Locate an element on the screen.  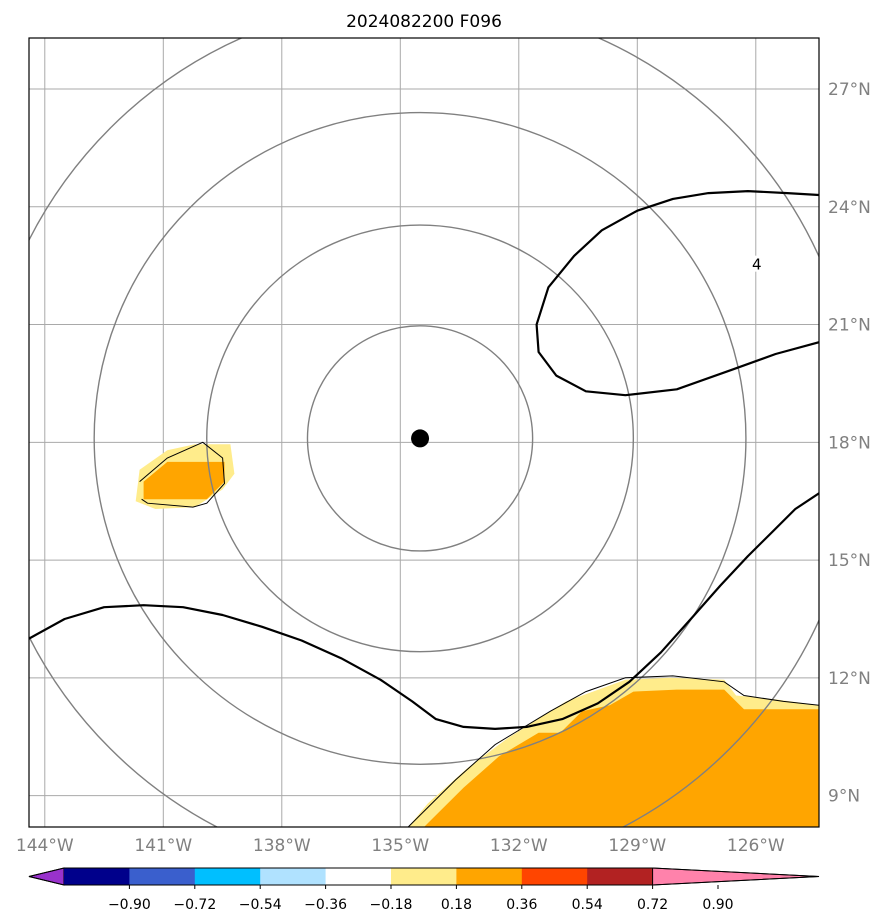
colorbar-tick-label-7: 0.54 is located at coordinates (587, 905).